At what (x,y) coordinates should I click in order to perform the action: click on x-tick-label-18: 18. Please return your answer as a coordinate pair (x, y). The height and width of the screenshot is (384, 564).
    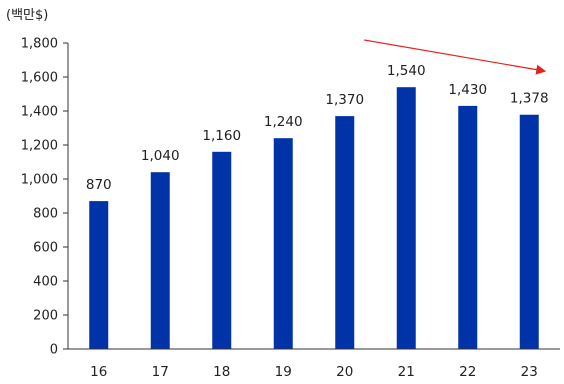
    Looking at the image, I should click on (221, 372).